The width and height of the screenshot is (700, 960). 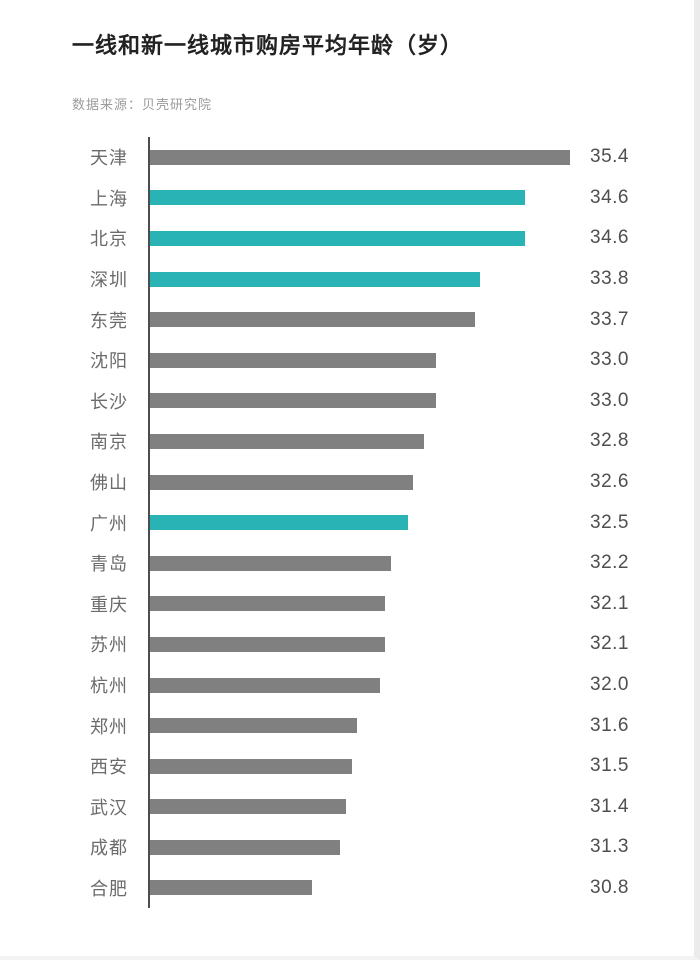 I want to click on value-label: 31.6, so click(x=609, y=725).